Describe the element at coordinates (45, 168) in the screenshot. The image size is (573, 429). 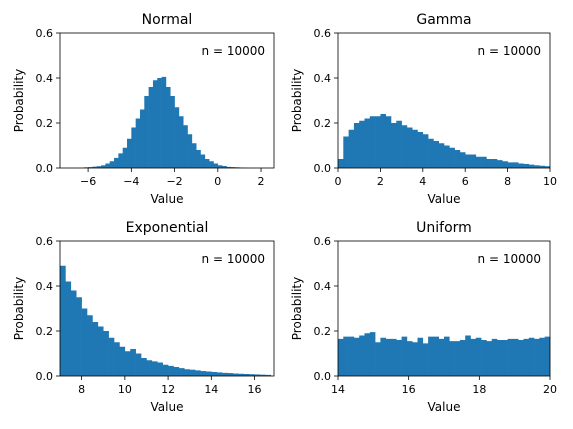
I see `y-tick-label: 0.0` at that location.